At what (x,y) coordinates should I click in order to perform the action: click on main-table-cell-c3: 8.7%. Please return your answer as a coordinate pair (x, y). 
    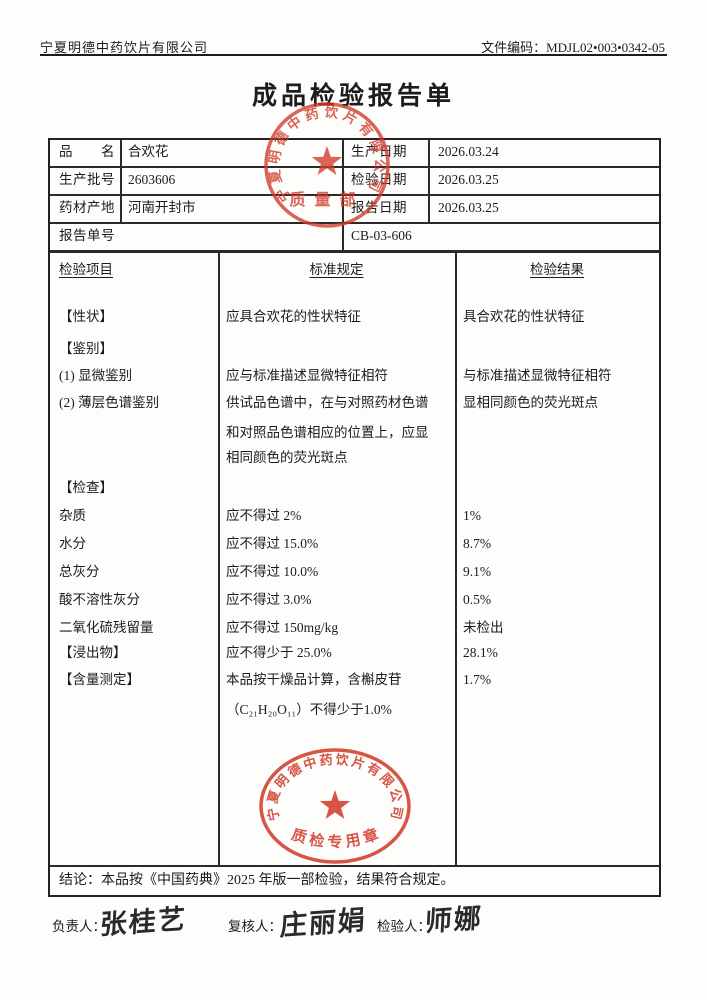
    Looking at the image, I should click on (477, 543).